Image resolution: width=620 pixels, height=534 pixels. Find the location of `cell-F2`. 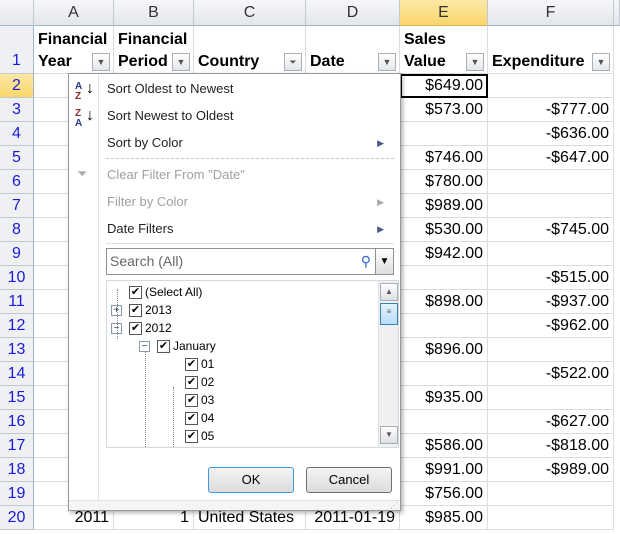

cell-F2 is located at coordinates (551, 86).